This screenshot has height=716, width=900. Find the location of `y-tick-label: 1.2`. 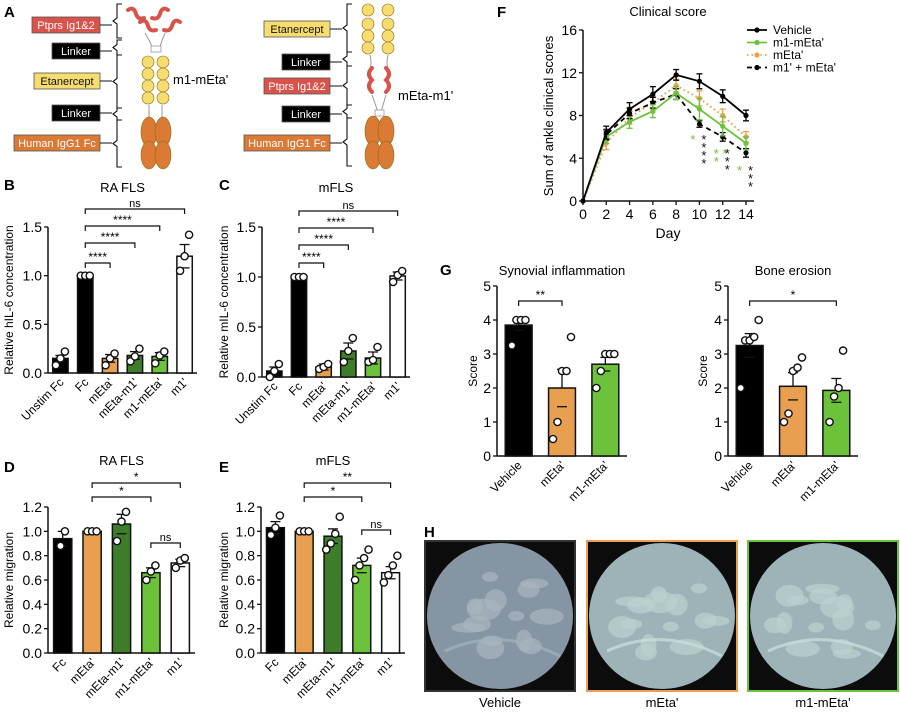

y-tick-label: 1.2 is located at coordinates (33, 507).